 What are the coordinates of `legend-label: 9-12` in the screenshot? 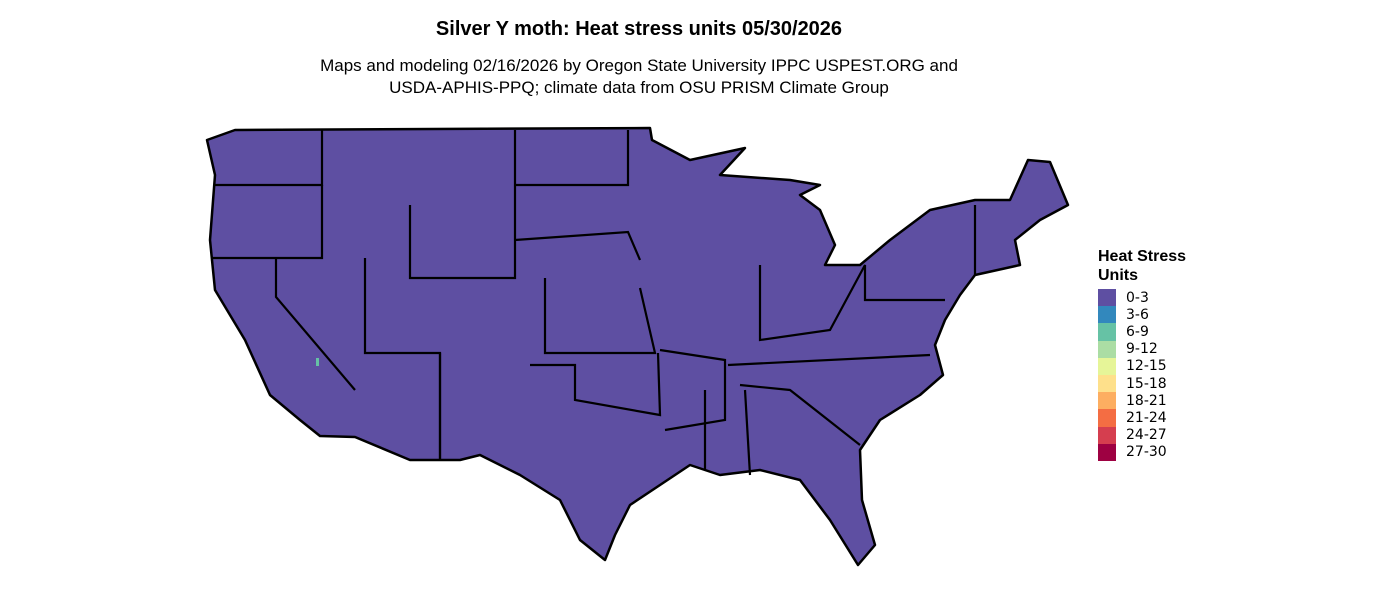 It's located at (1142, 349).